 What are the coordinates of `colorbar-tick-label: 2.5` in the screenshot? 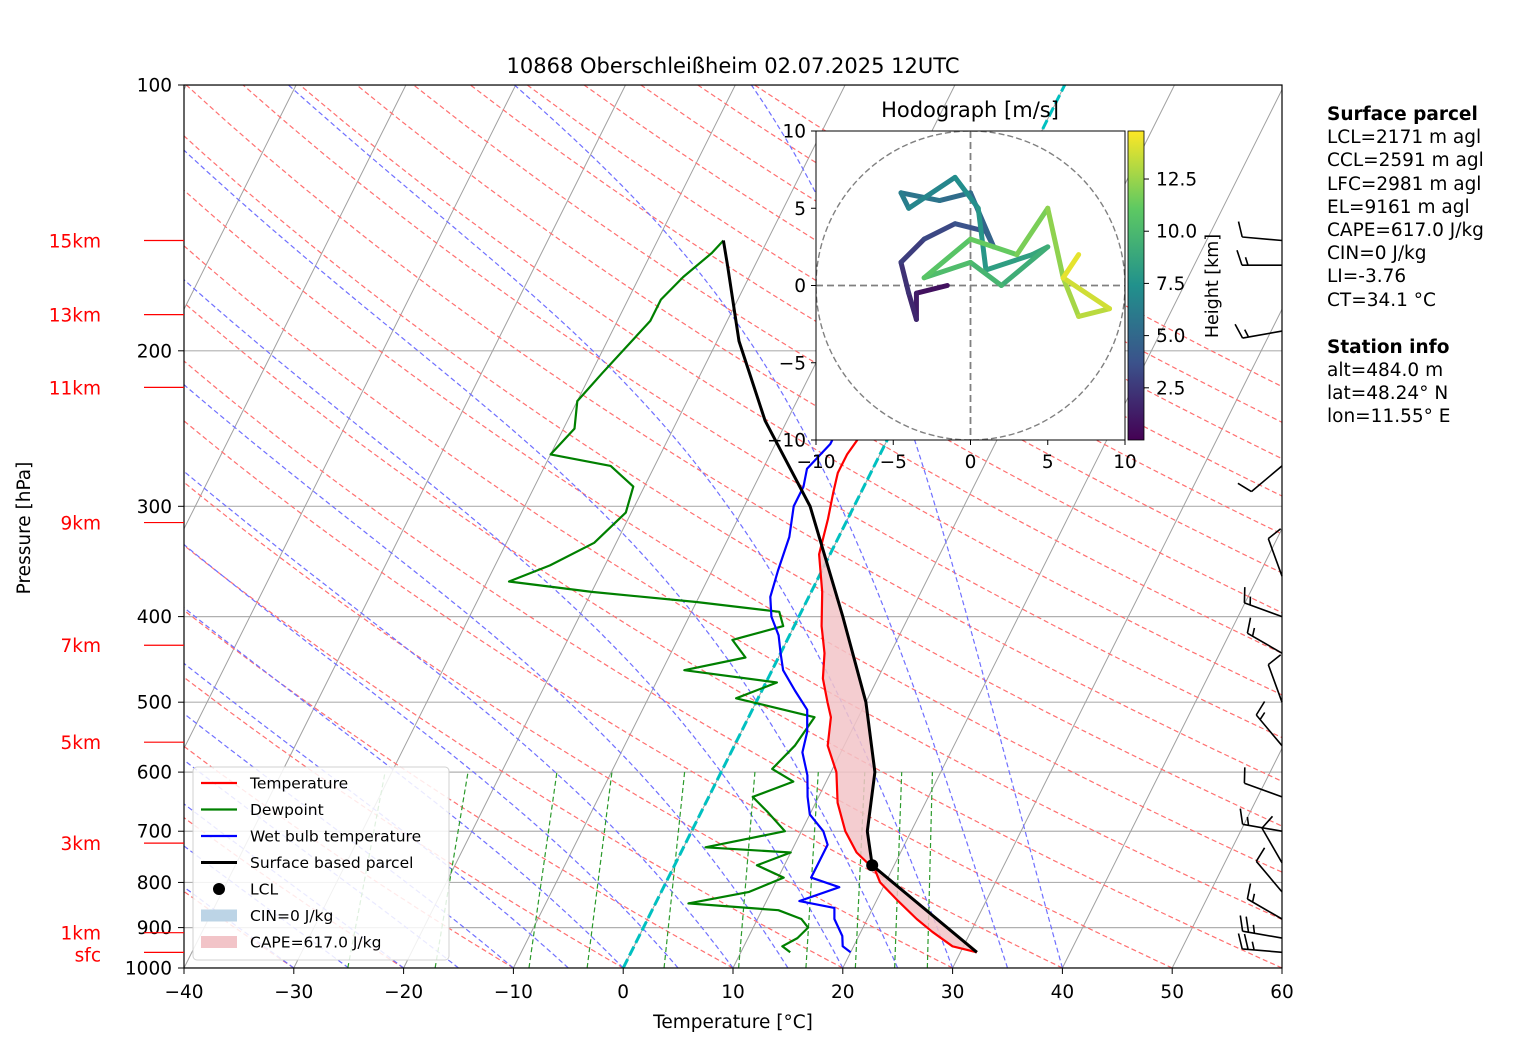 It's located at (1170, 388).